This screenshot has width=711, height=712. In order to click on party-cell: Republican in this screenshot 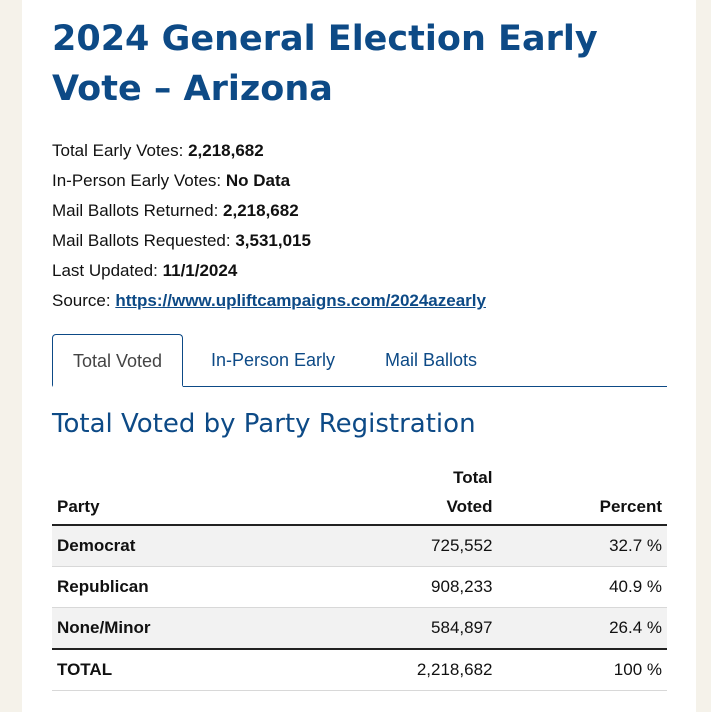, I will do `click(187, 587)`.